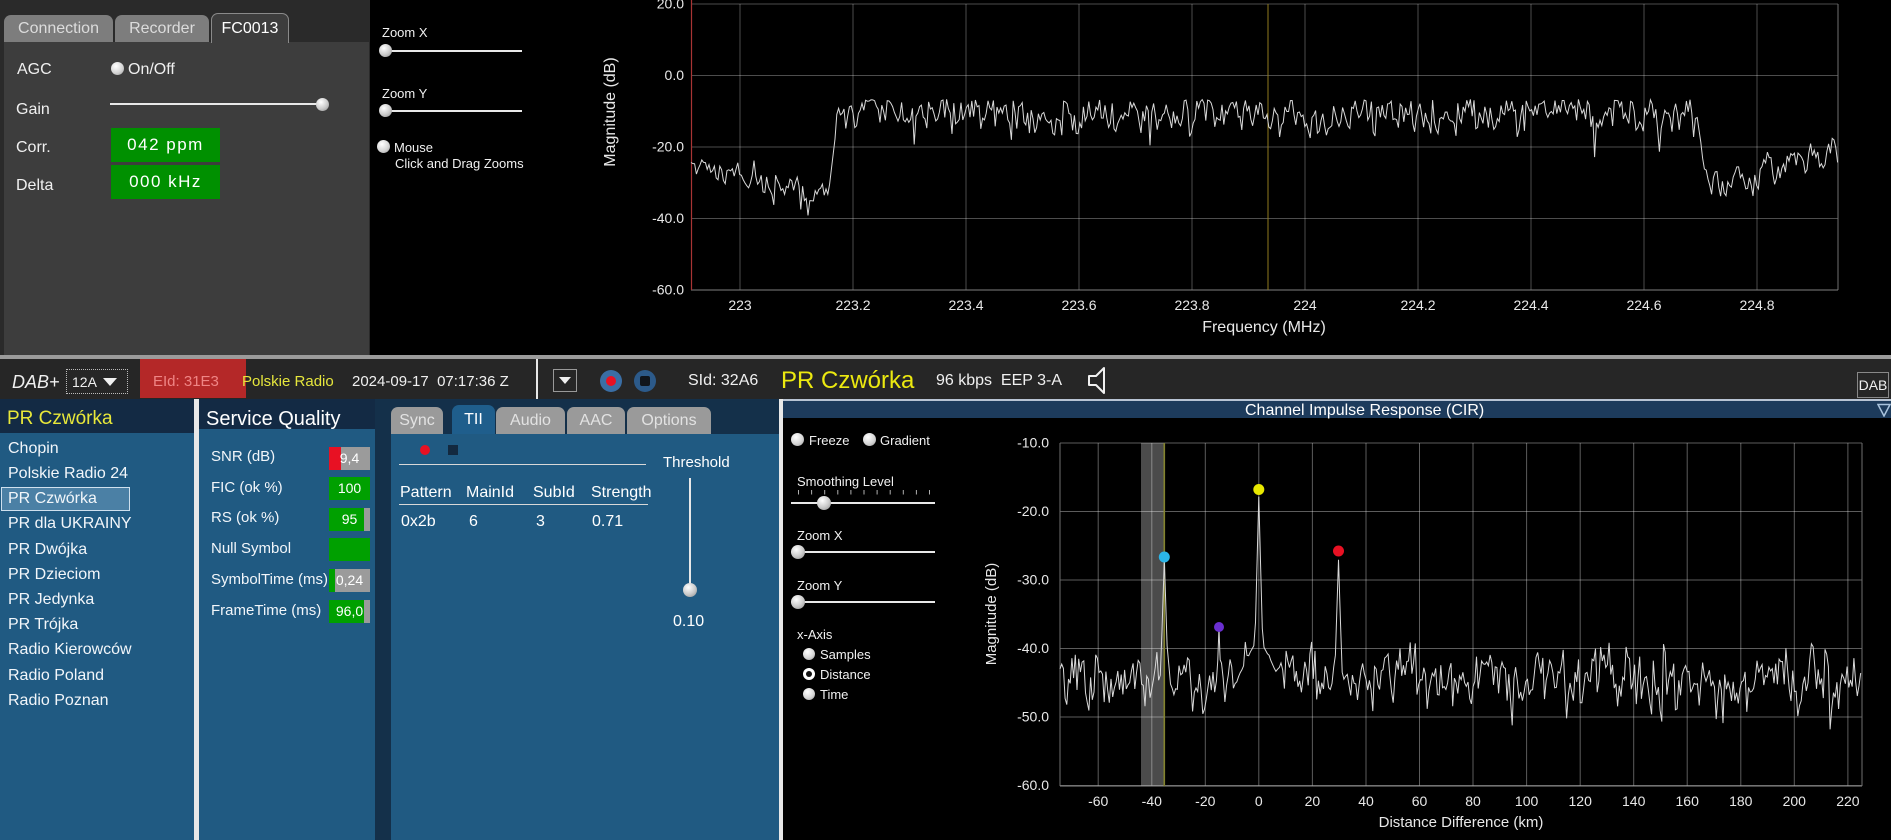 The width and height of the screenshot is (1891, 840). I want to click on svg-text: 200, so click(1795, 801).